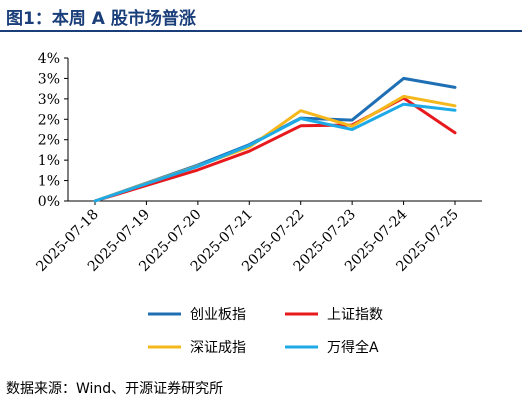  I want to click on legend-label: 上证指数, so click(355, 315).